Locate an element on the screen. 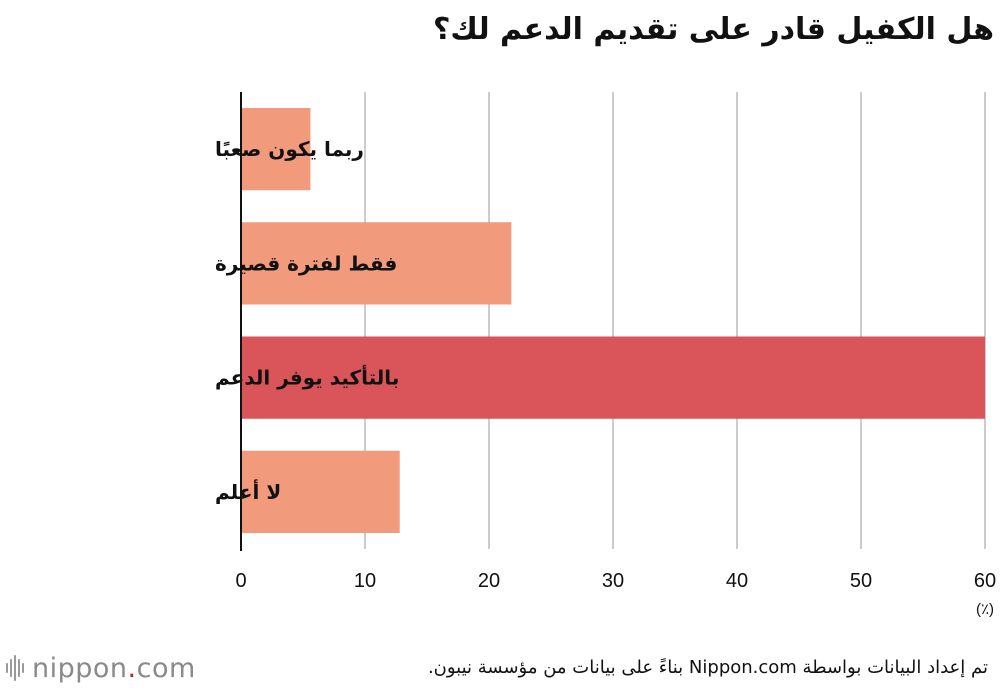 Image resolution: width=1000 pixels, height=690 pixels. logo-text: nippon.com is located at coordinates (114, 668).